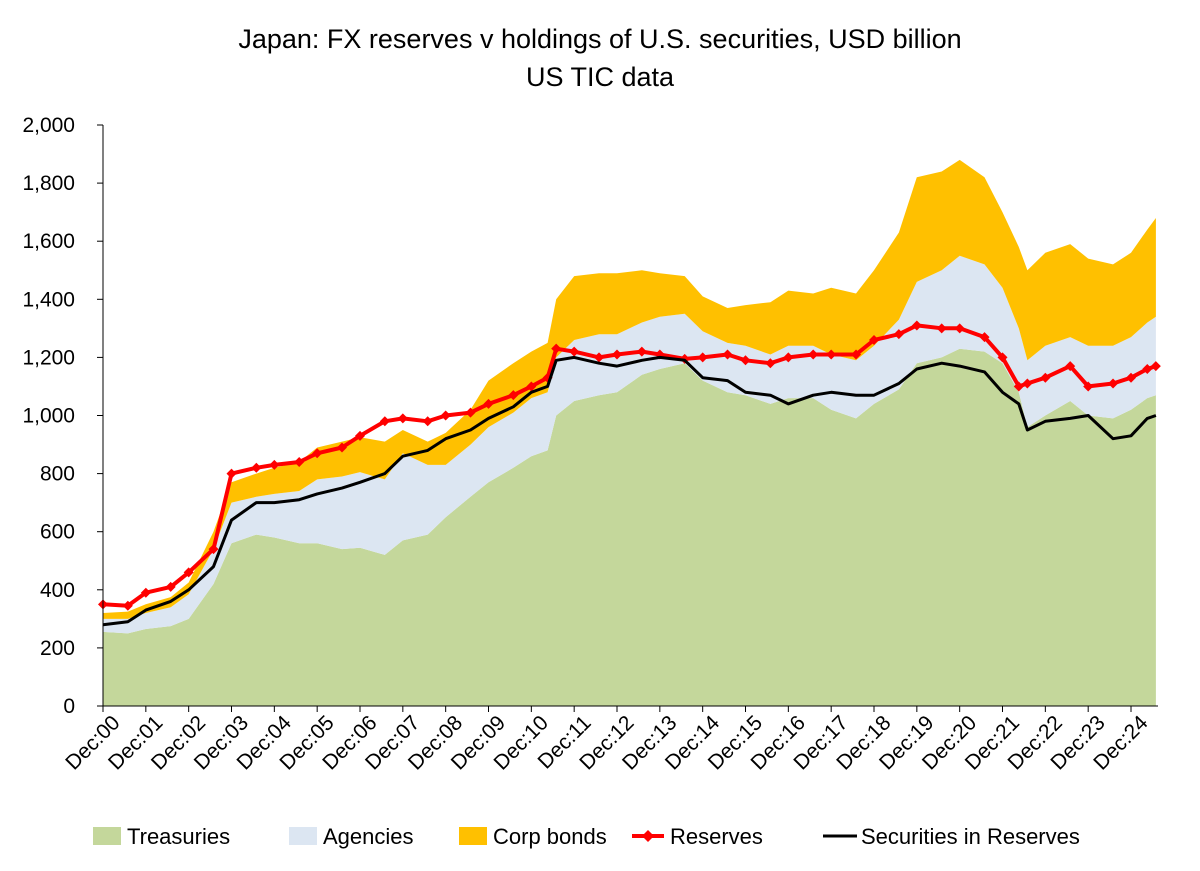  I want to click on legend-swatch-treasuries, so click(107, 836).